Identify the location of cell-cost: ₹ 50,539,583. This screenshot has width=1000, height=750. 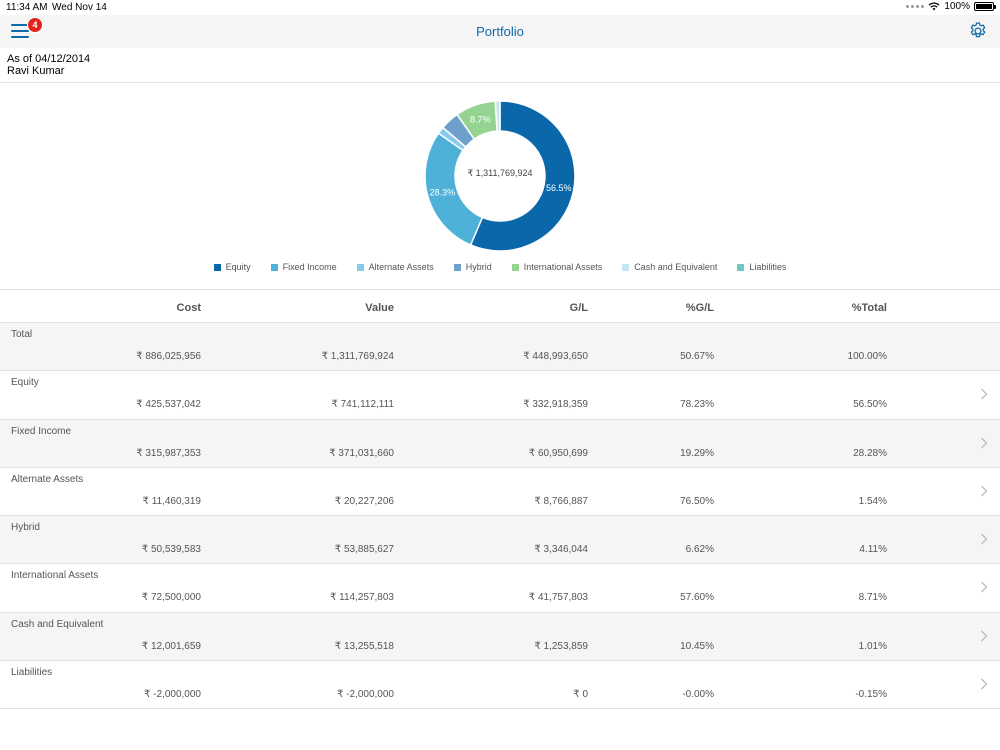
(171, 550).